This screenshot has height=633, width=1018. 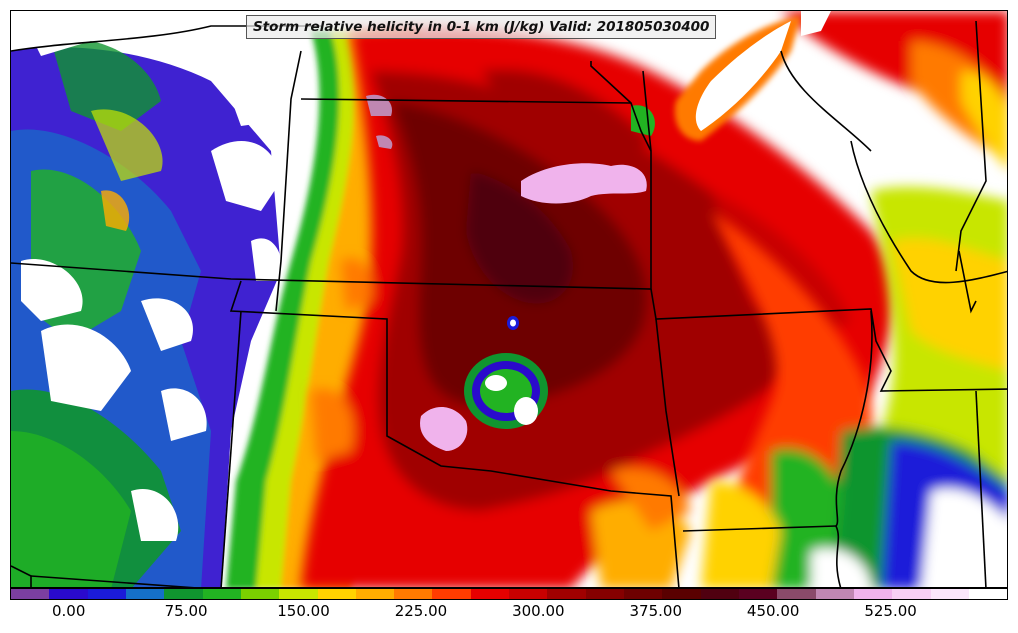 I want to click on colorbar-tick-label: 225.00, so click(x=421, y=611).